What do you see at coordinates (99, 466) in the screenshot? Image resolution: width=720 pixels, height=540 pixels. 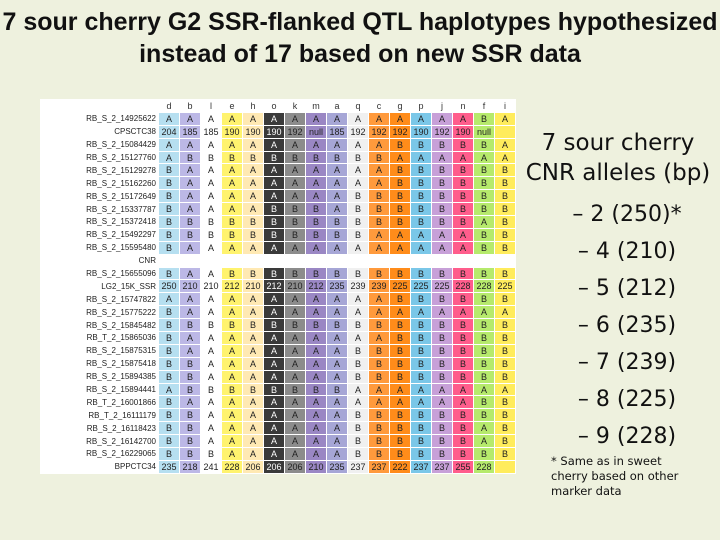 I see `marker-label: BPPCTC34` at bounding box center [99, 466].